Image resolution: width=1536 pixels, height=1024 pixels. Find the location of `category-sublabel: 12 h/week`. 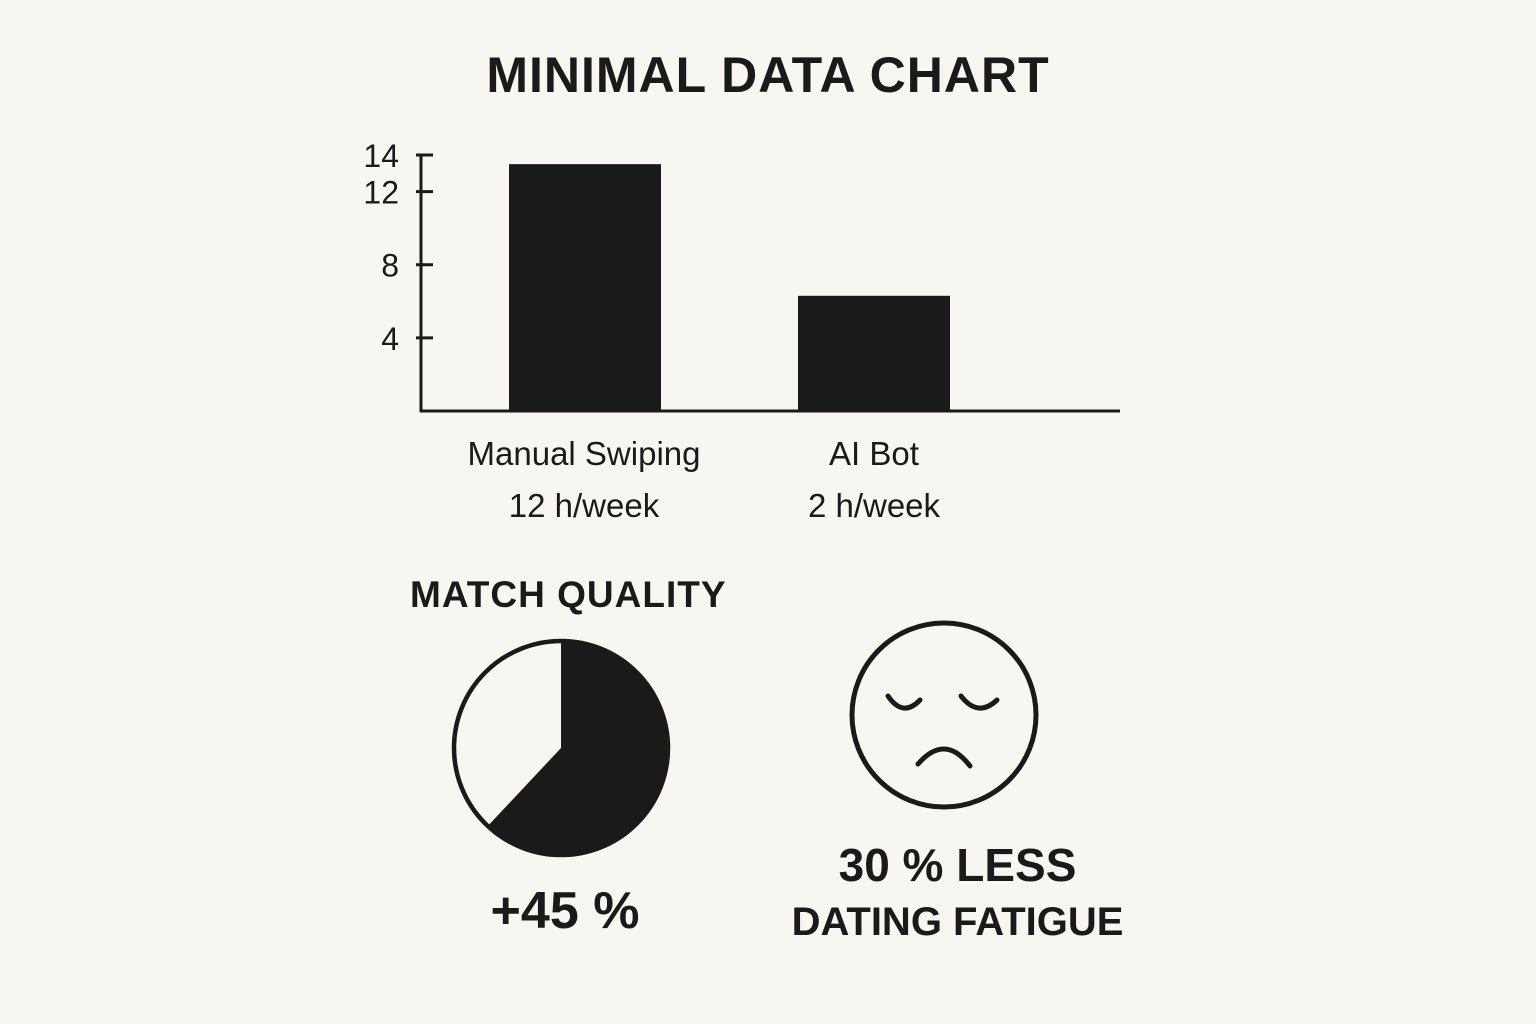

category-sublabel: 12 h/week is located at coordinates (584, 505).